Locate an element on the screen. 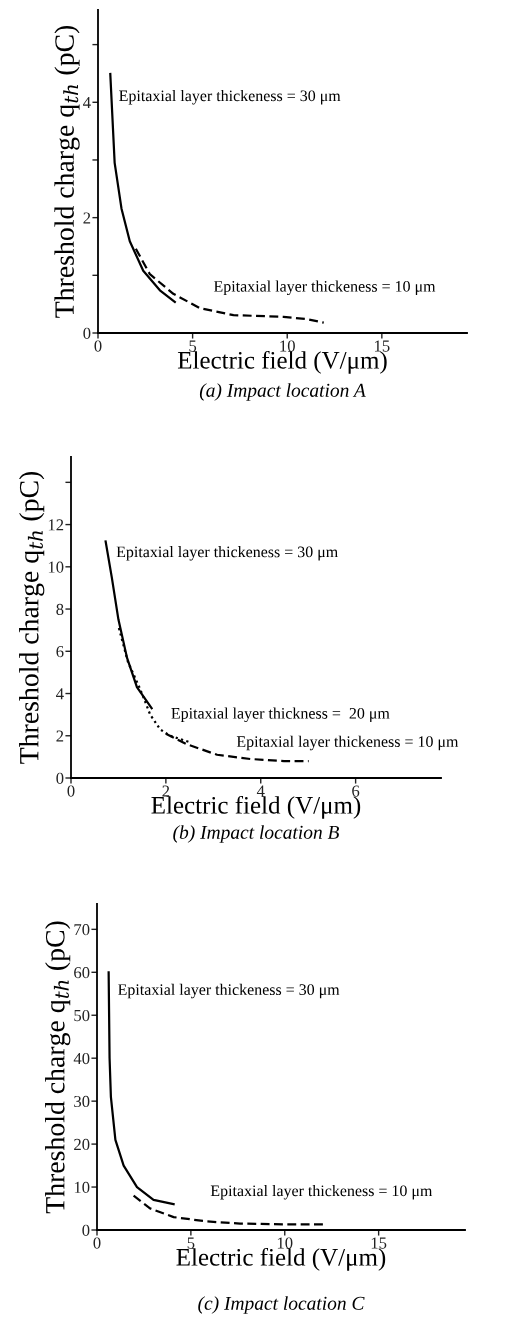 This screenshot has width=506, height=1322. y-tick-label: 70 is located at coordinates (82, 930).